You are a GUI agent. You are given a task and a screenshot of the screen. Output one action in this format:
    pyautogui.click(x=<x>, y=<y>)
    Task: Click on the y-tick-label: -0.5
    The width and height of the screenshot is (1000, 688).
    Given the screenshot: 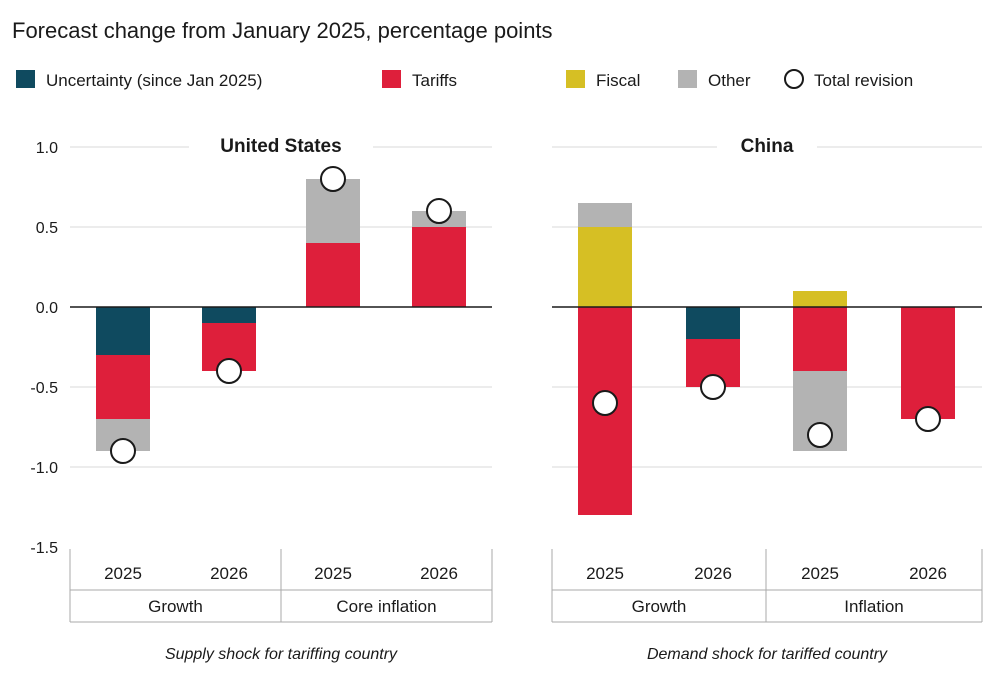 What is the action you would take?
    pyautogui.click(x=44, y=388)
    